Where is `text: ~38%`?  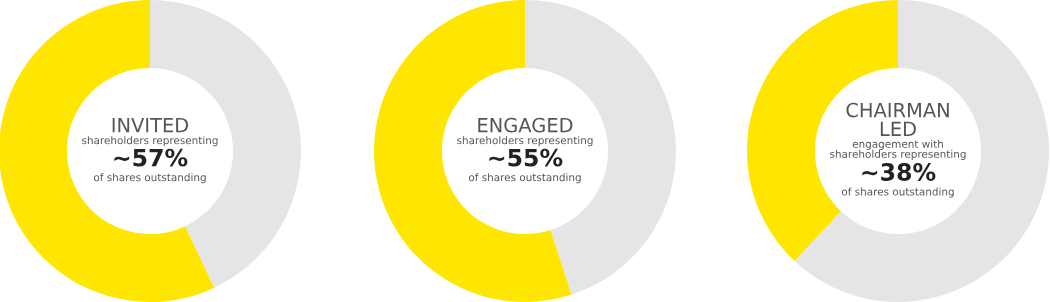
text: ~38% is located at coordinates (899, 172).